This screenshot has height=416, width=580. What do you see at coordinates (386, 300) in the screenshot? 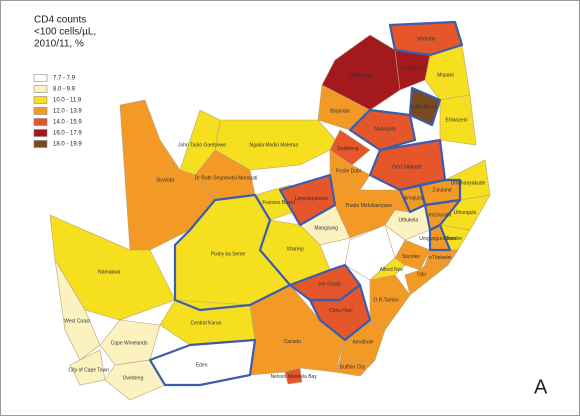
I see `district-label: O.R.Tambo` at bounding box center [386, 300].